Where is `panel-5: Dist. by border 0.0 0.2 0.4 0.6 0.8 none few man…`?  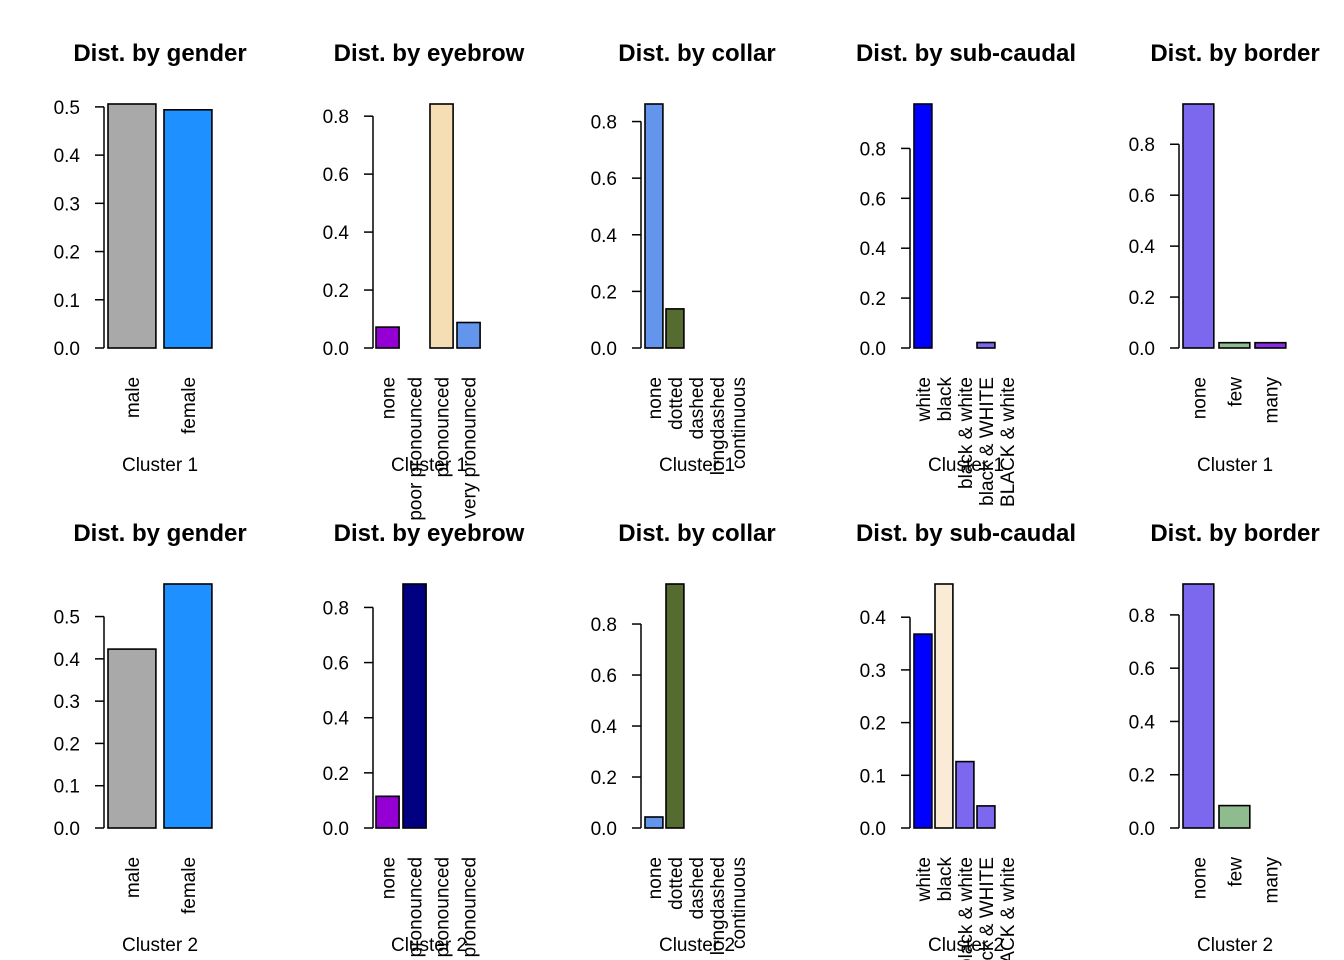 panel-5: Dist. by border 0.0 0.2 0.4 0.6 0.8 none few man… is located at coordinates (1224, 258).